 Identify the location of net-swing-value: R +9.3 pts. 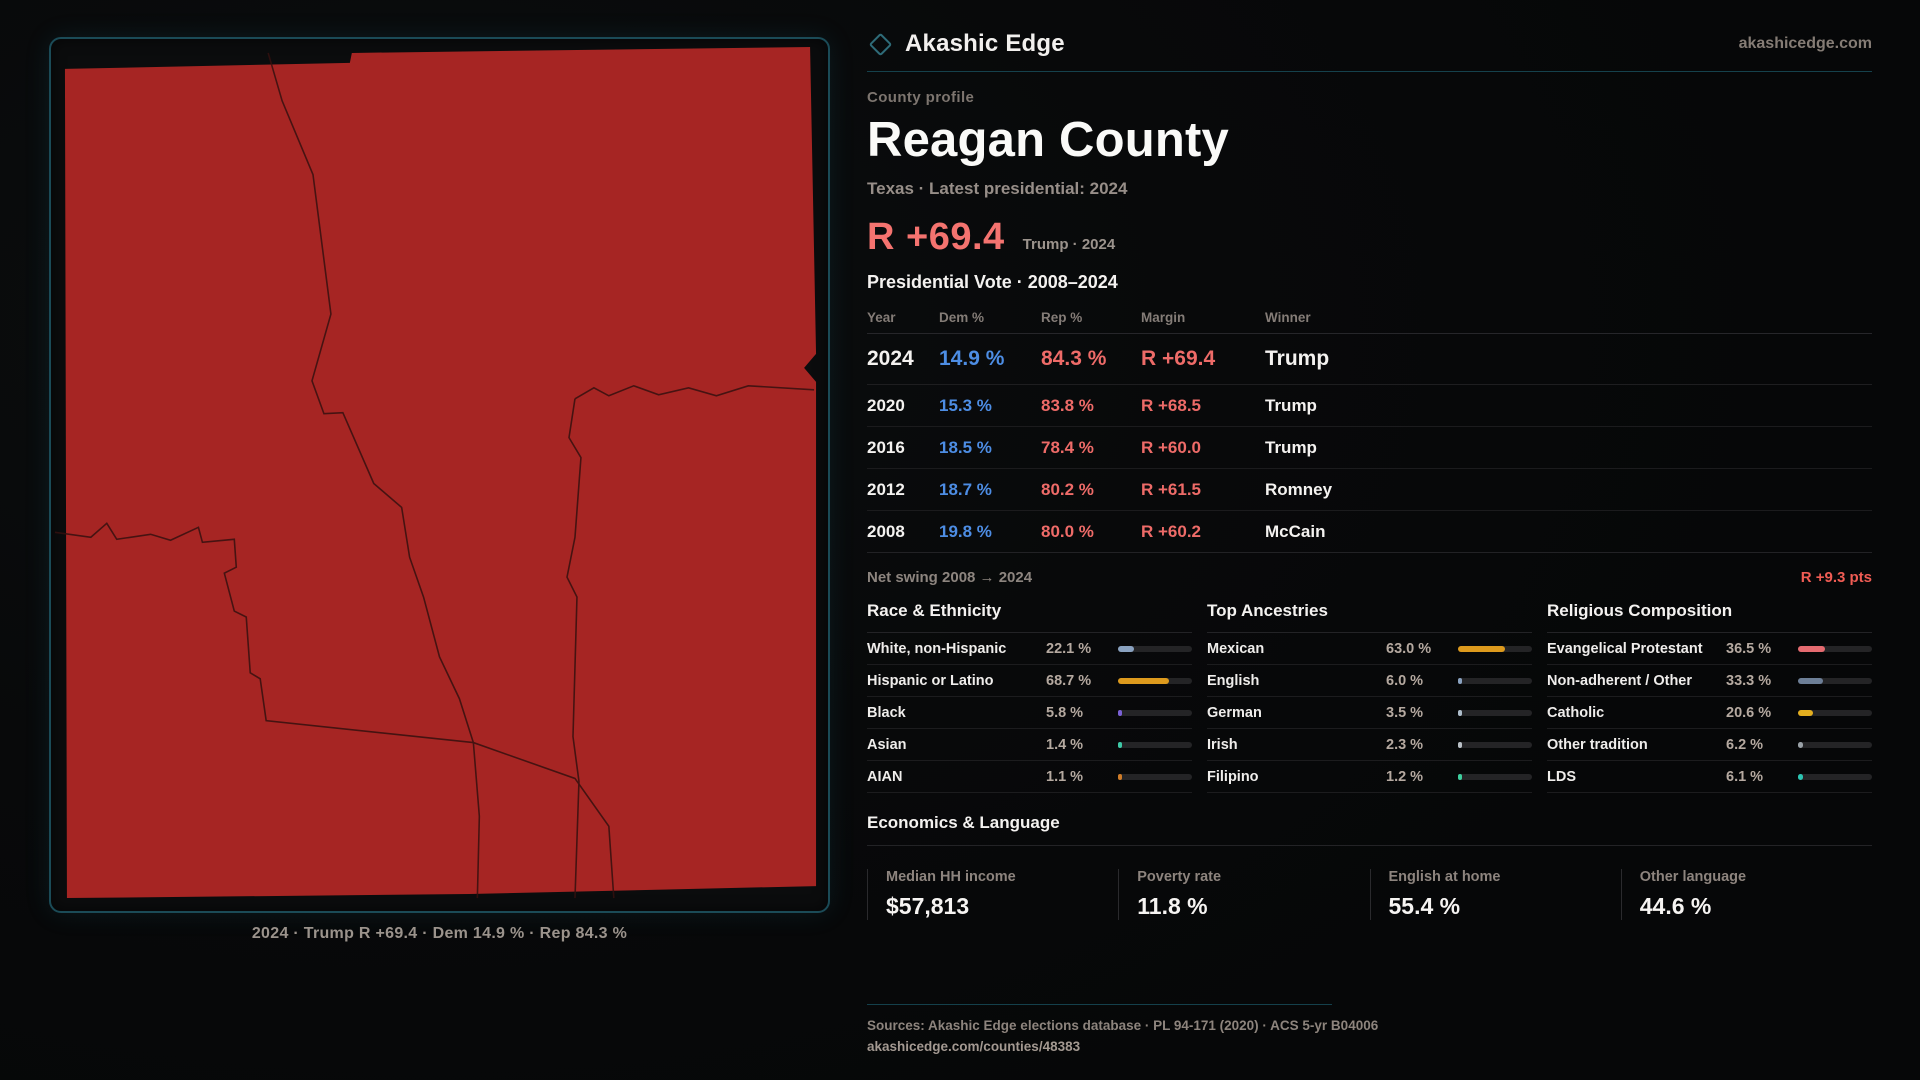
(1836, 577).